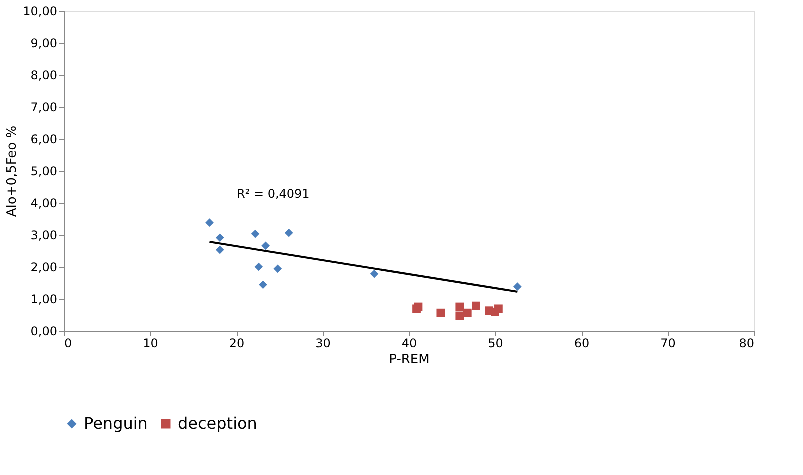 The width and height of the screenshot is (803, 475). What do you see at coordinates (44, 267) in the screenshot?
I see `y-tick-label: 2,00` at bounding box center [44, 267].